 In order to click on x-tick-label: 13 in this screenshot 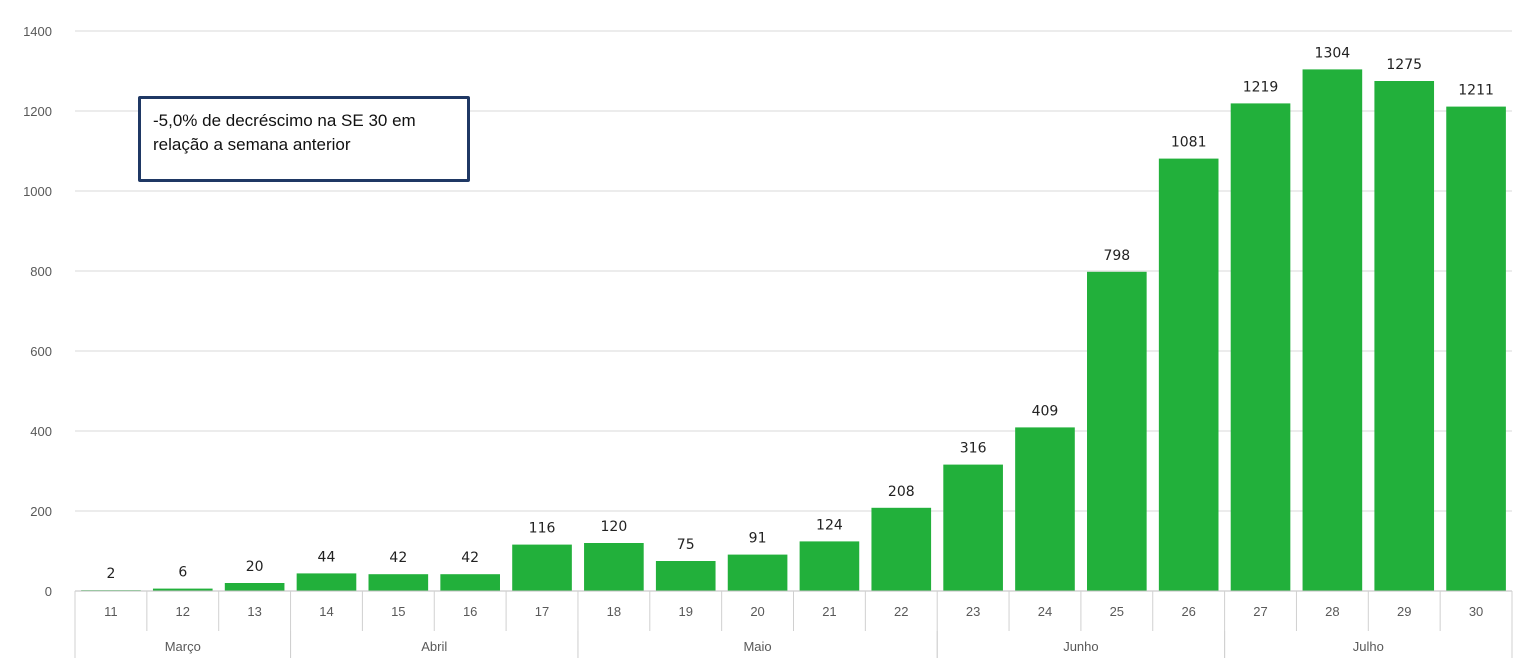, I will do `click(254, 611)`.